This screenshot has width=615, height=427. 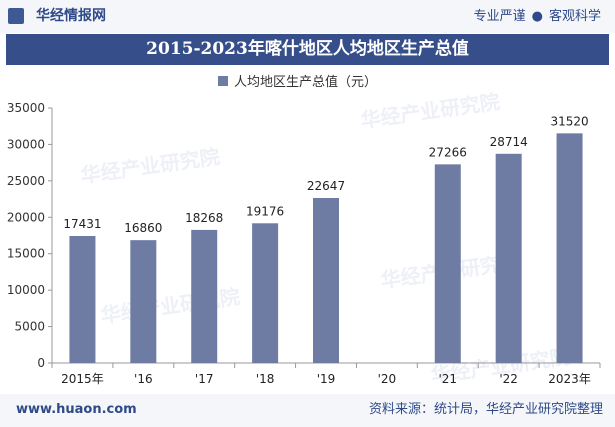 What do you see at coordinates (485, 409) in the screenshot?
I see `footer-source: 资料来源：统计局，华经产业研究院整理` at bounding box center [485, 409].